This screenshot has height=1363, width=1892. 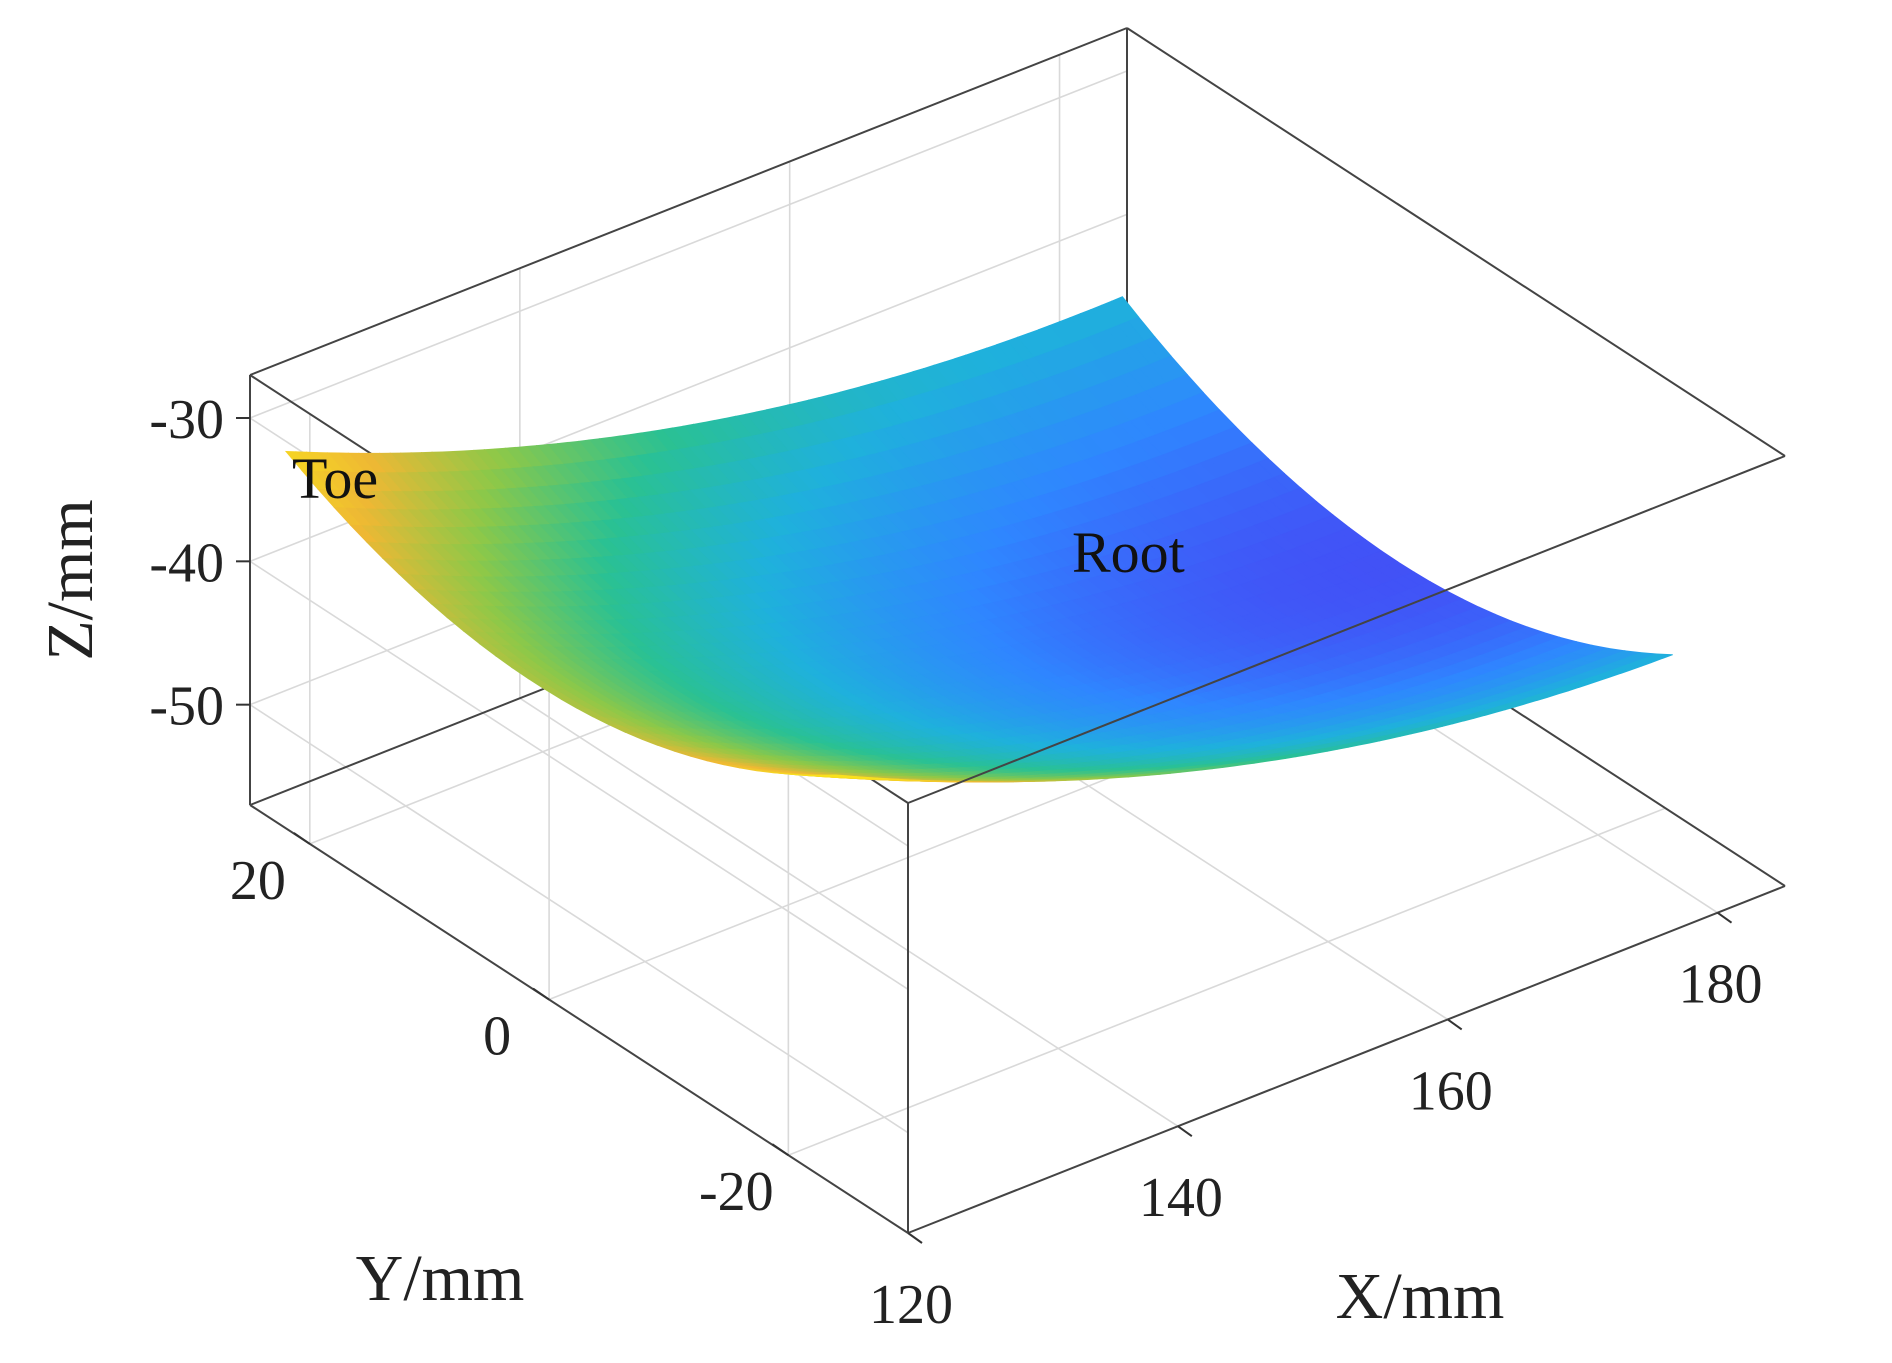 I want to click on axes-box-front, so click(x=1346, y=629).